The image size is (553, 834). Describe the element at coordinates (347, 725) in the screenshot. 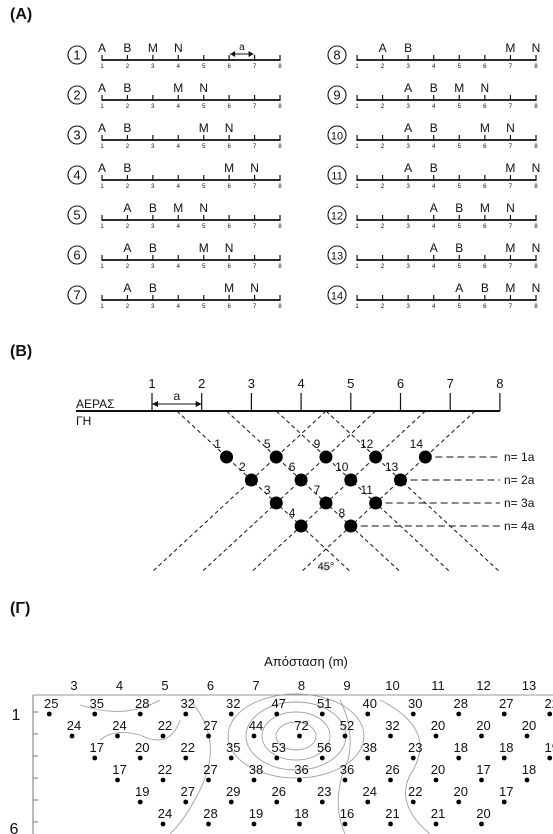

I see `apparent-resistivity-value: 52` at that location.